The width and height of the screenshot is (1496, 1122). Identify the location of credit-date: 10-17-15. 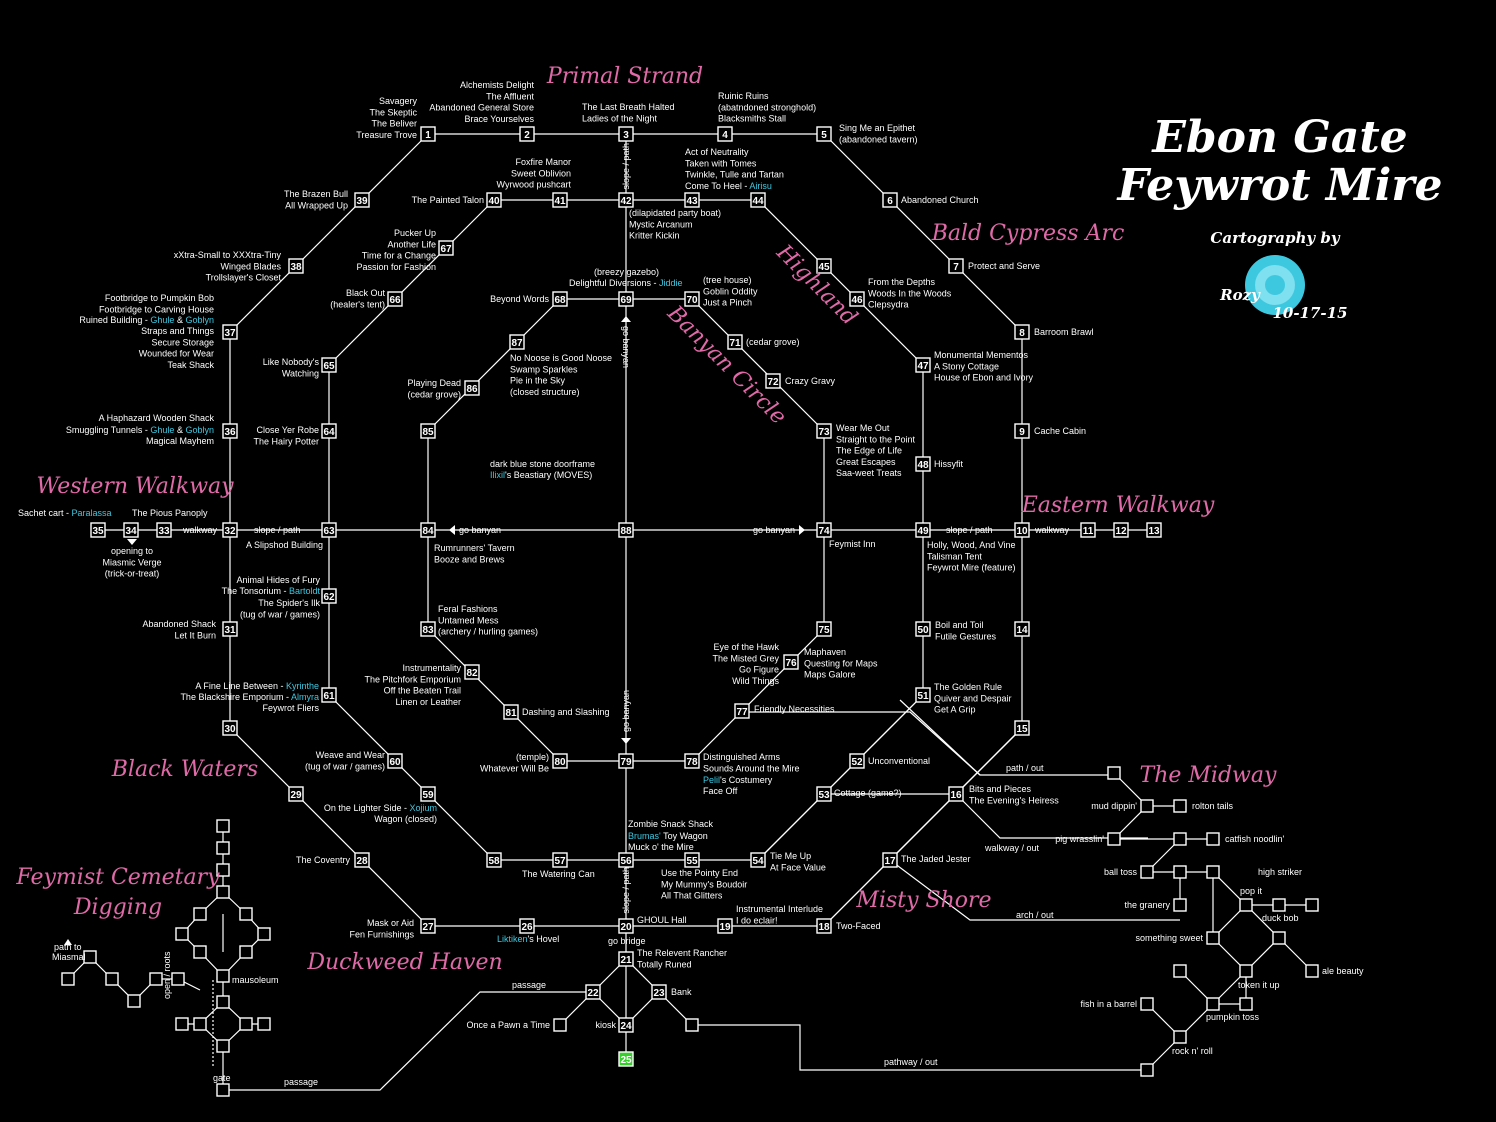
(1309, 313).